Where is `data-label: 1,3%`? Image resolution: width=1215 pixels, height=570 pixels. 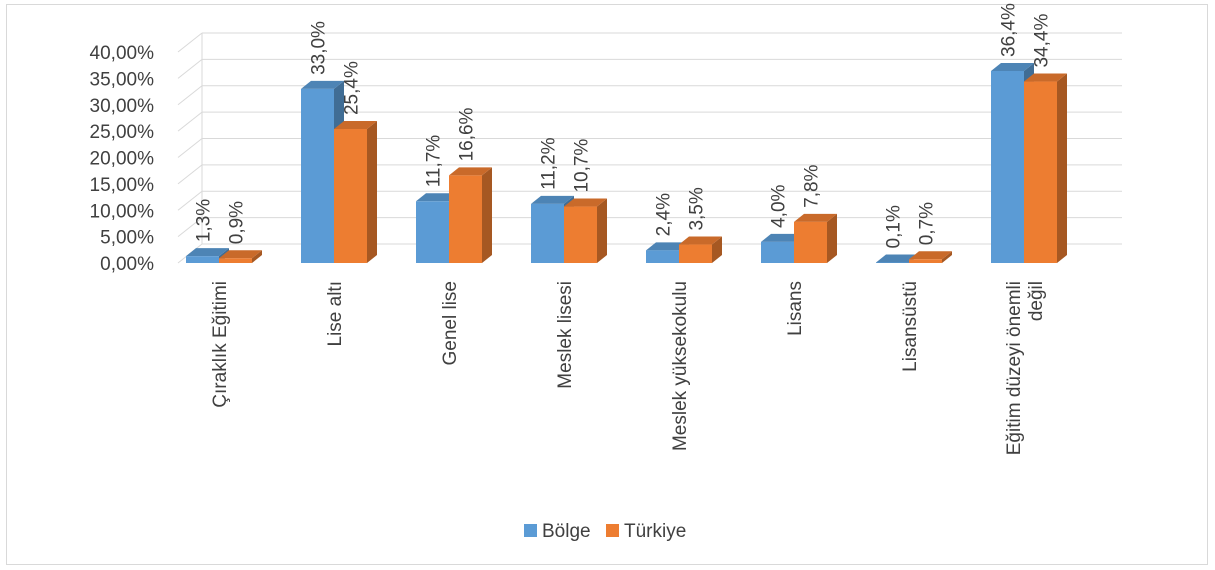
data-label: 1,3% is located at coordinates (204, 220).